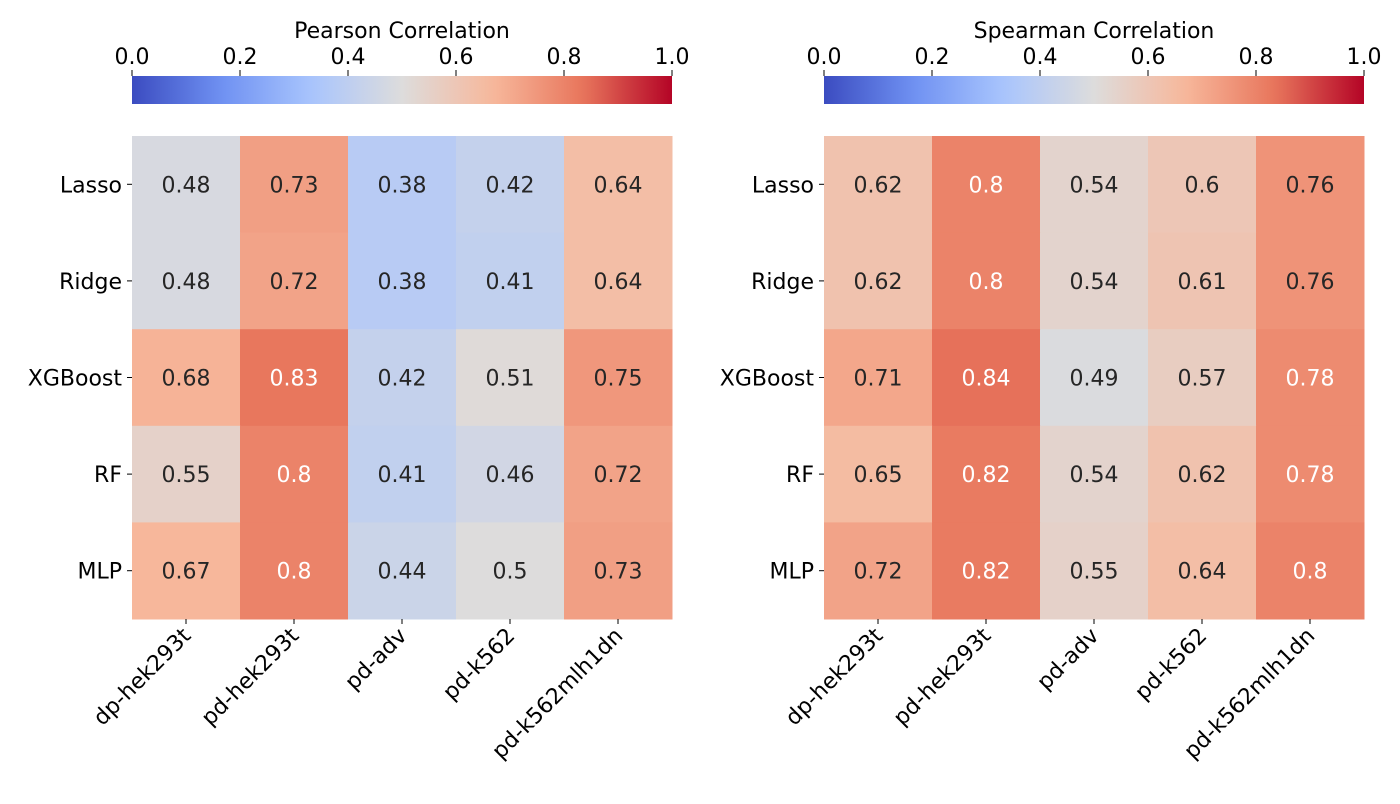 The image size is (1400, 804). I want to click on cell-value-label: 0.44, so click(402, 572).